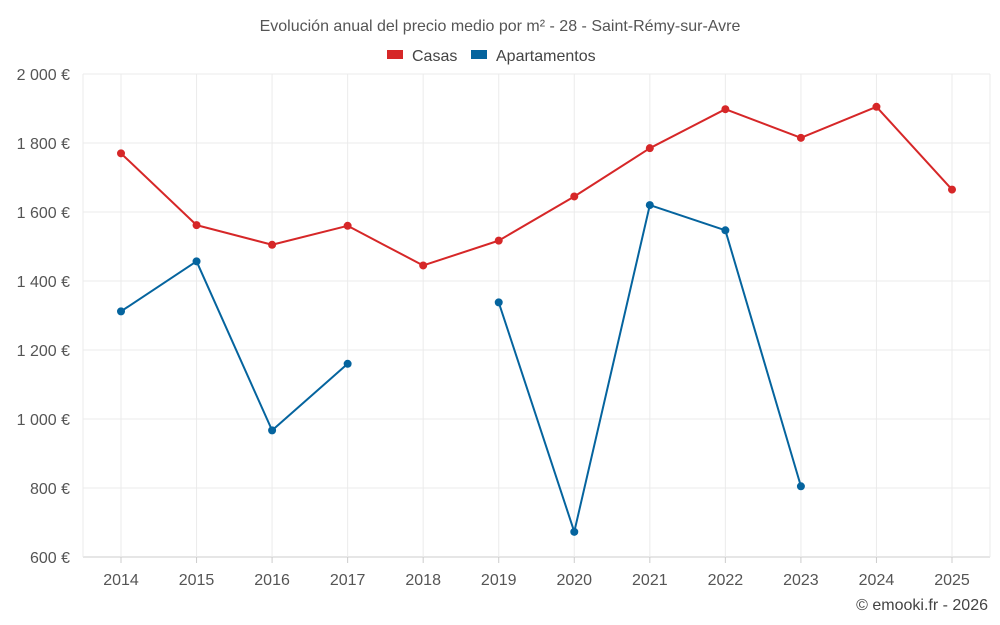 This screenshot has width=1000, height=625. I want to click on x-tick-label: 2014, so click(121, 580).